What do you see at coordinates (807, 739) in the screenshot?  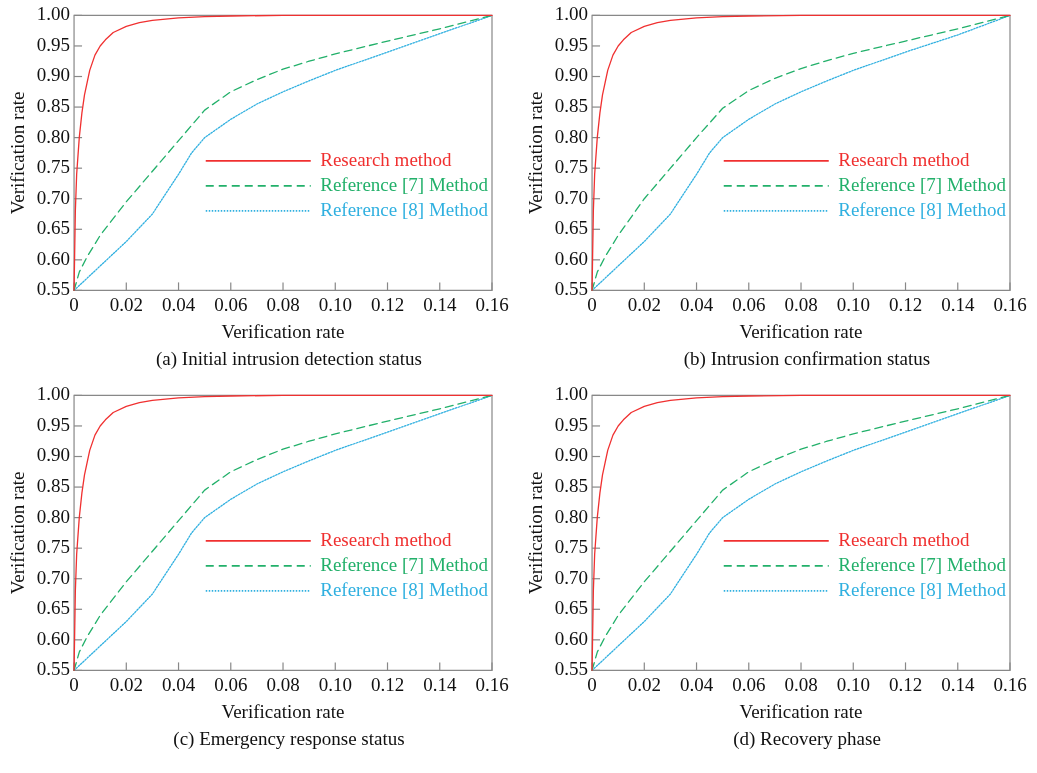 I see `text: (d) Recovery phase` at bounding box center [807, 739].